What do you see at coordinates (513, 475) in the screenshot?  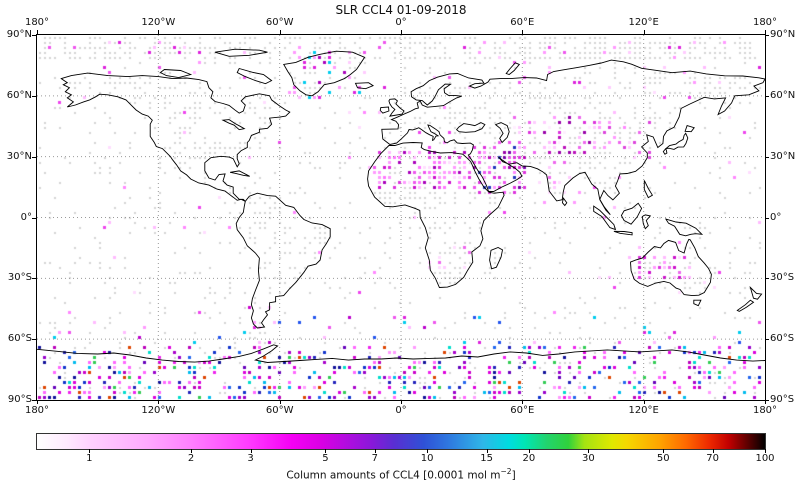 I see `colorbar-label-suffix: ]` at bounding box center [513, 475].